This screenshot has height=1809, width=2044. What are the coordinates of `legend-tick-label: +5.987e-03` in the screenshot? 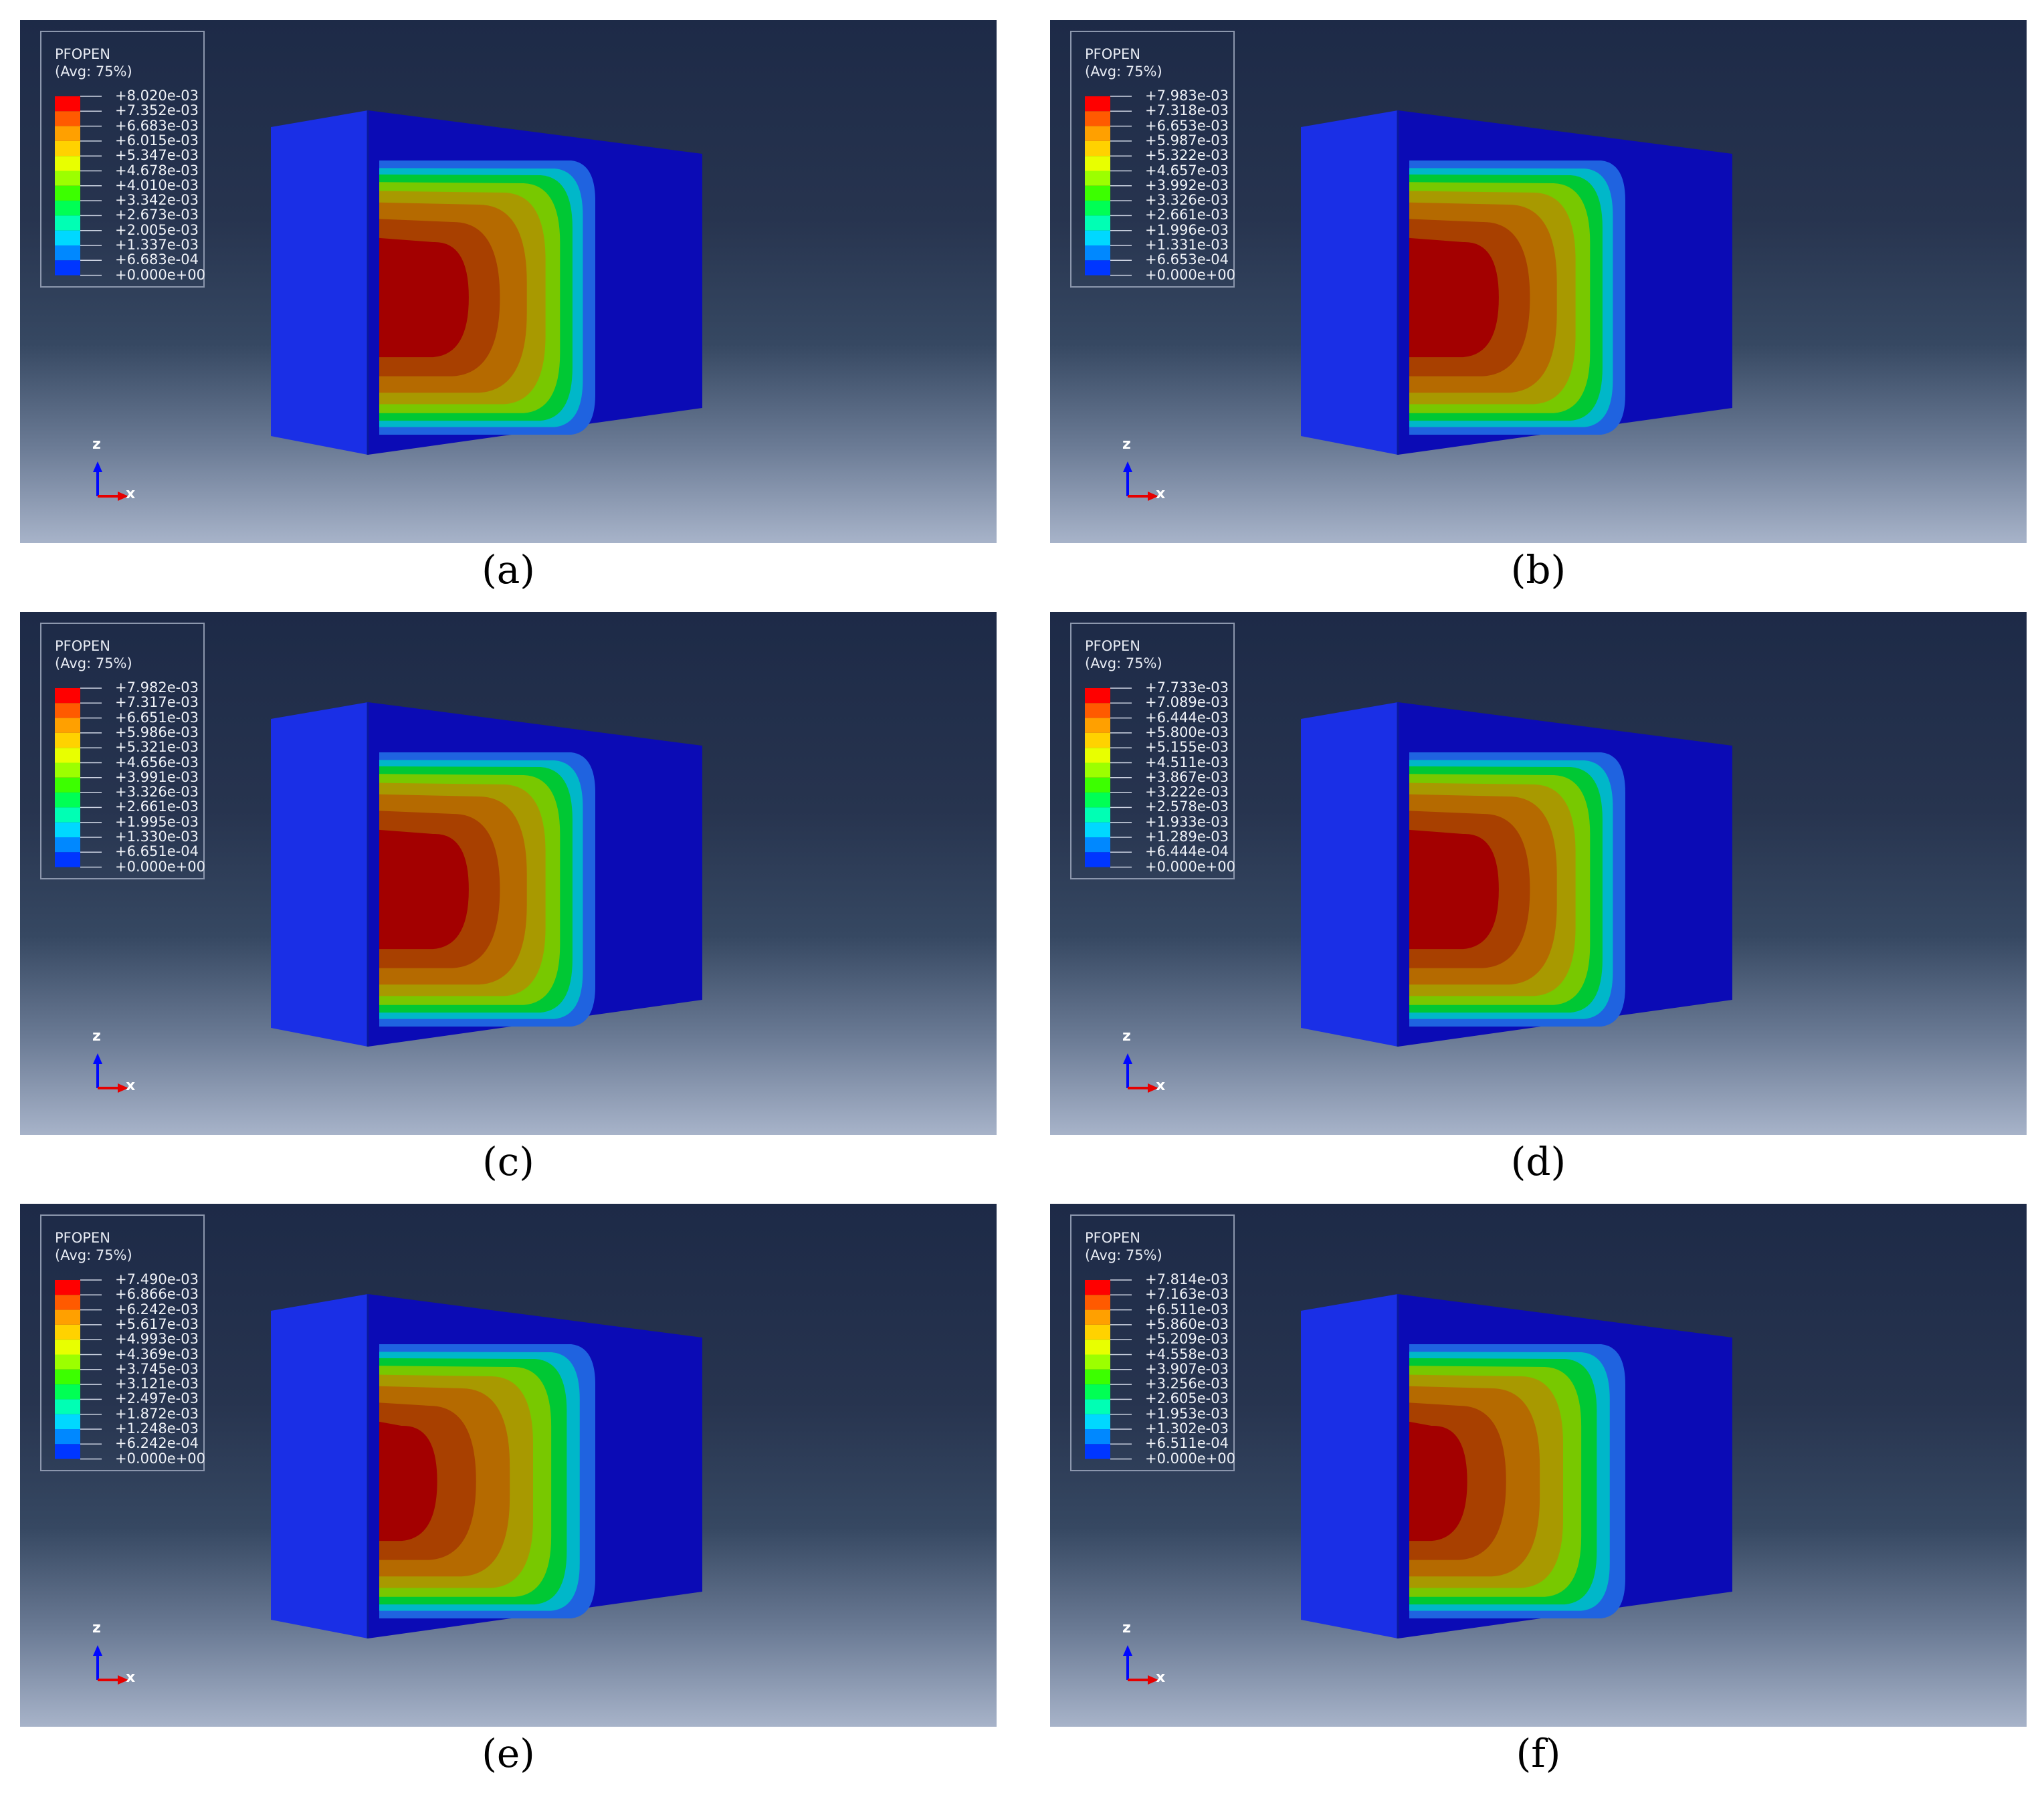 It's located at (1187, 140).